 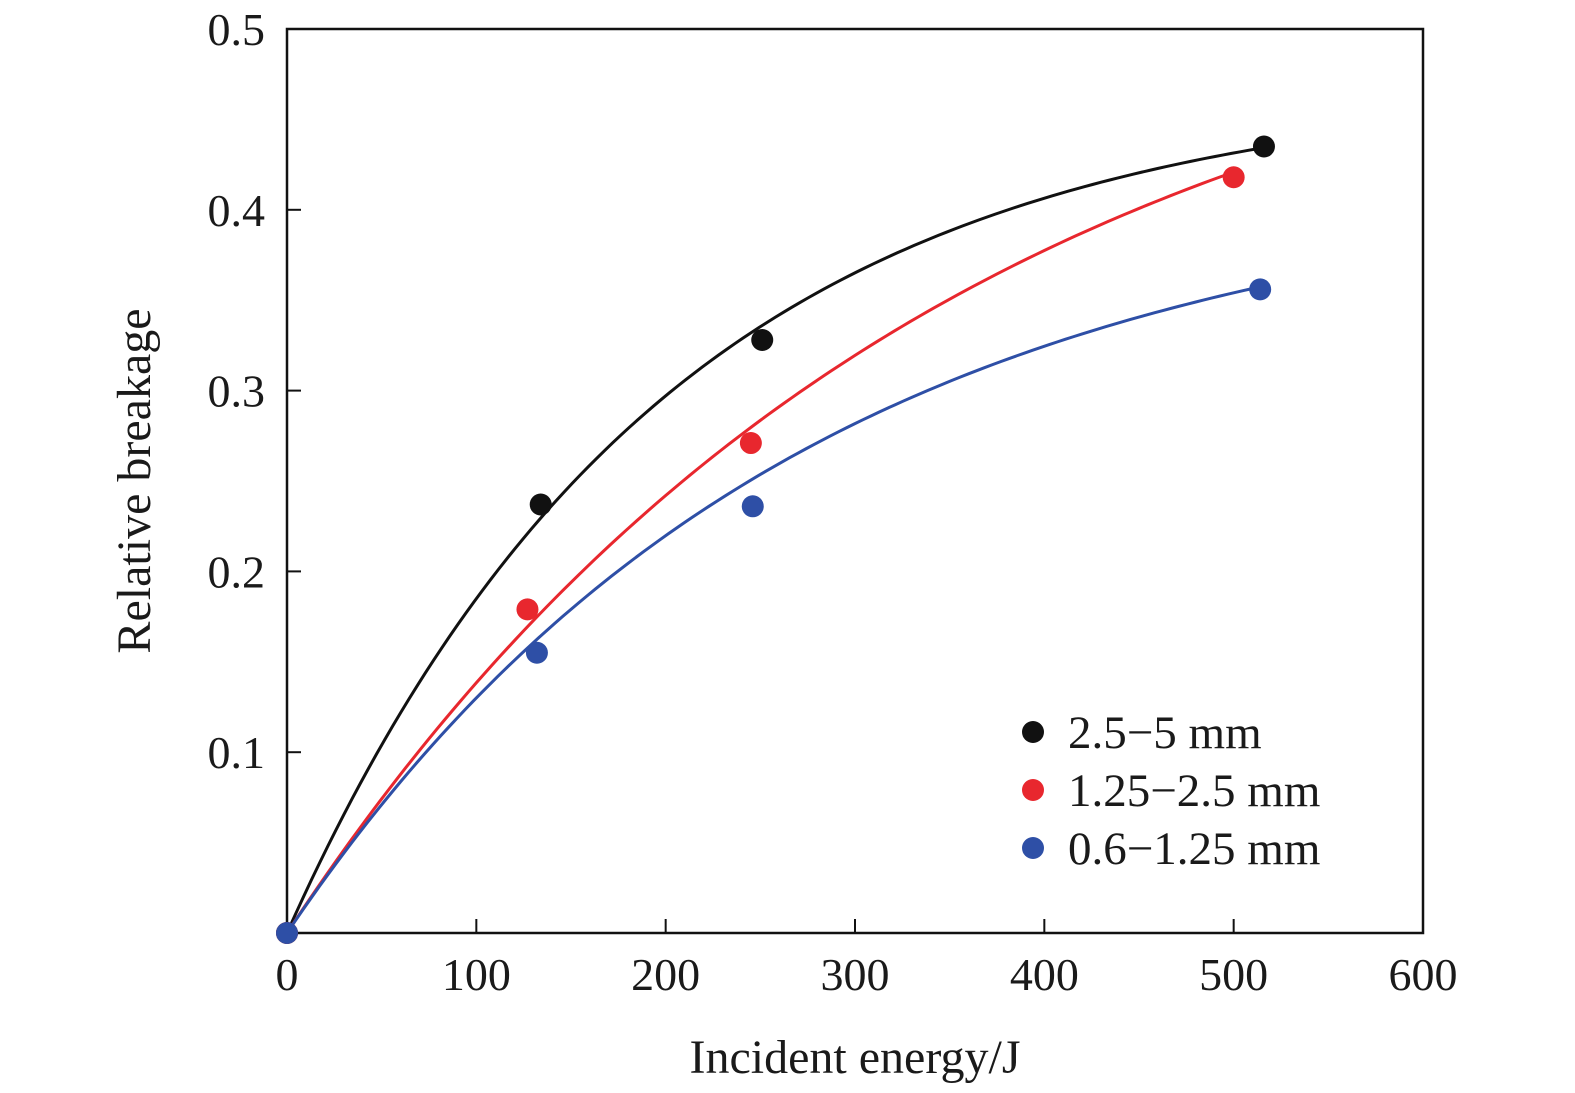 What do you see at coordinates (854, 1057) in the screenshot?
I see `x-axis-title: Incident energy/J` at bounding box center [854, 1057].